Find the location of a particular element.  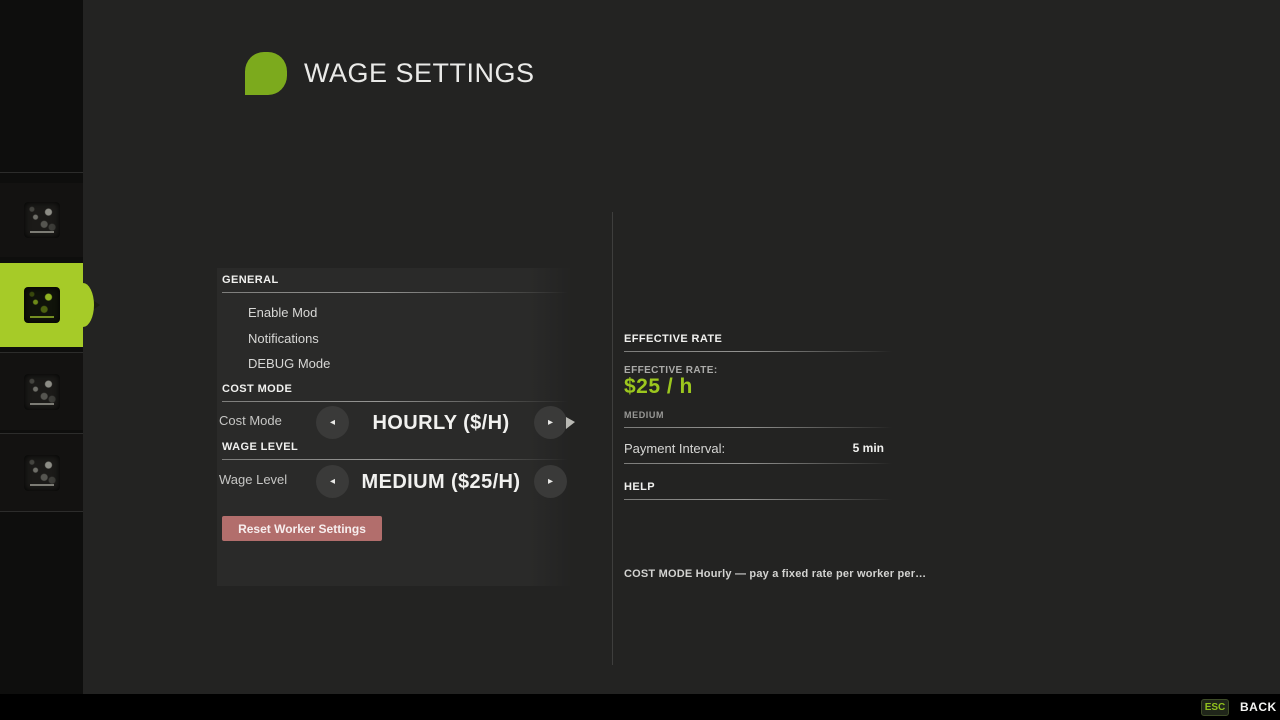

wage-level-badge: MEDIUM is located at coordinates (644, 415).